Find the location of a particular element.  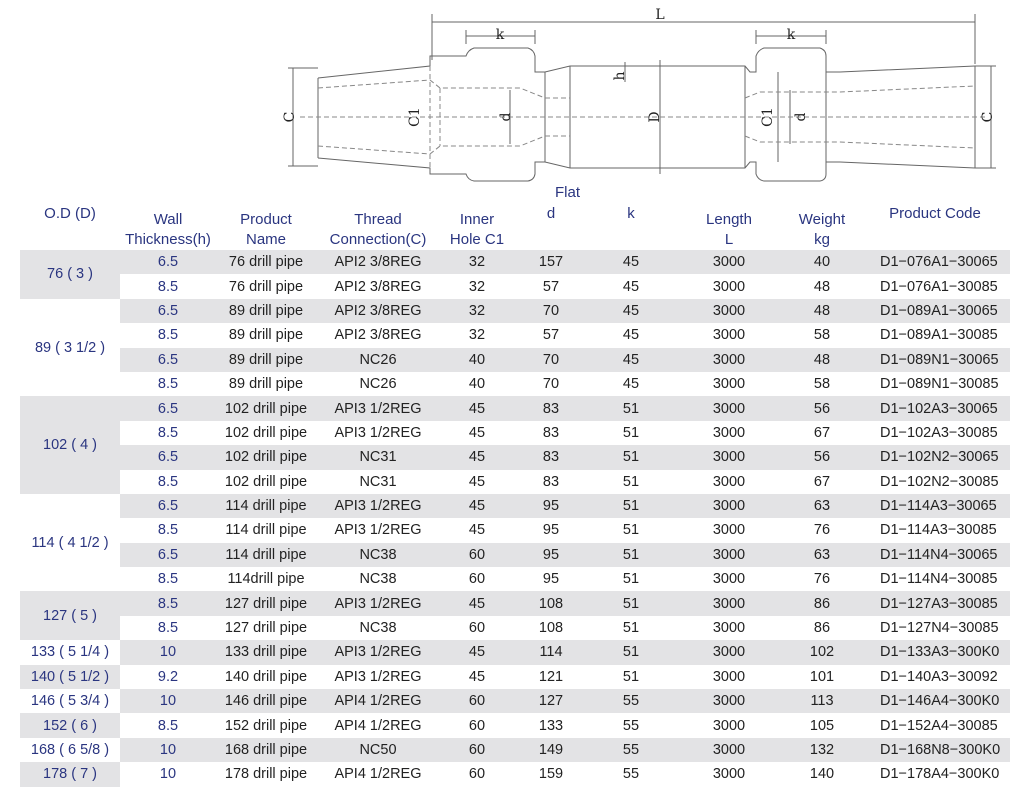

product-name-cell: 127 drill pipe is located at coordinates (266, 603).